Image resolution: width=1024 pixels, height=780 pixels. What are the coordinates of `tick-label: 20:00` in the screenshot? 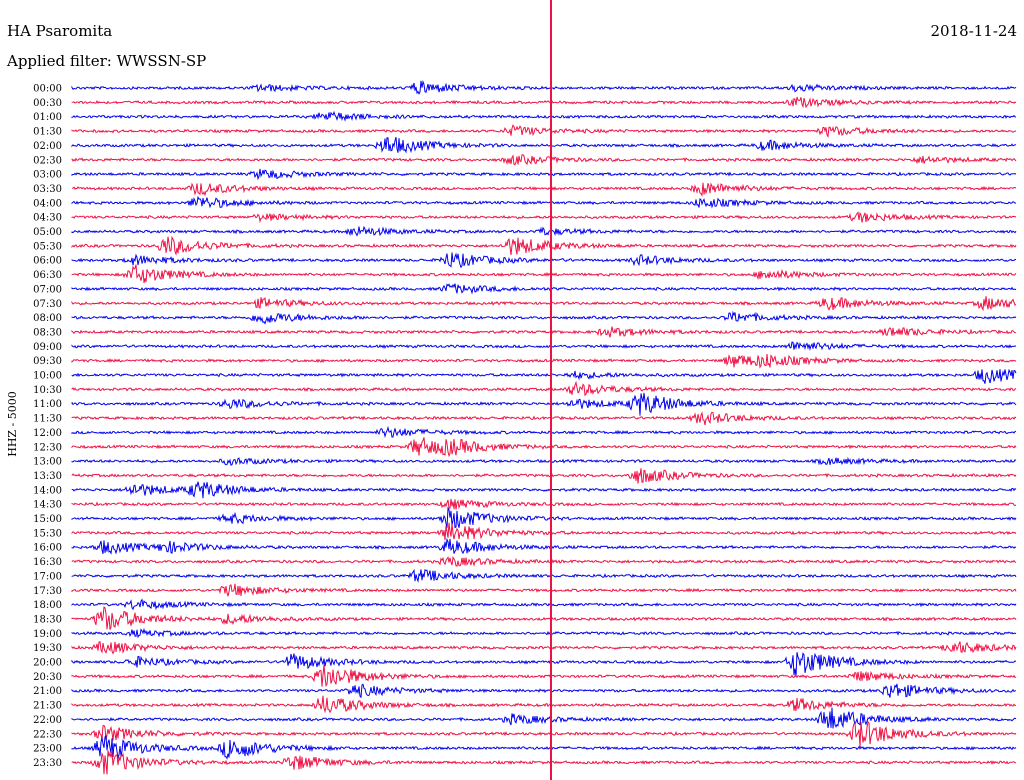 It's located at (47, 663).